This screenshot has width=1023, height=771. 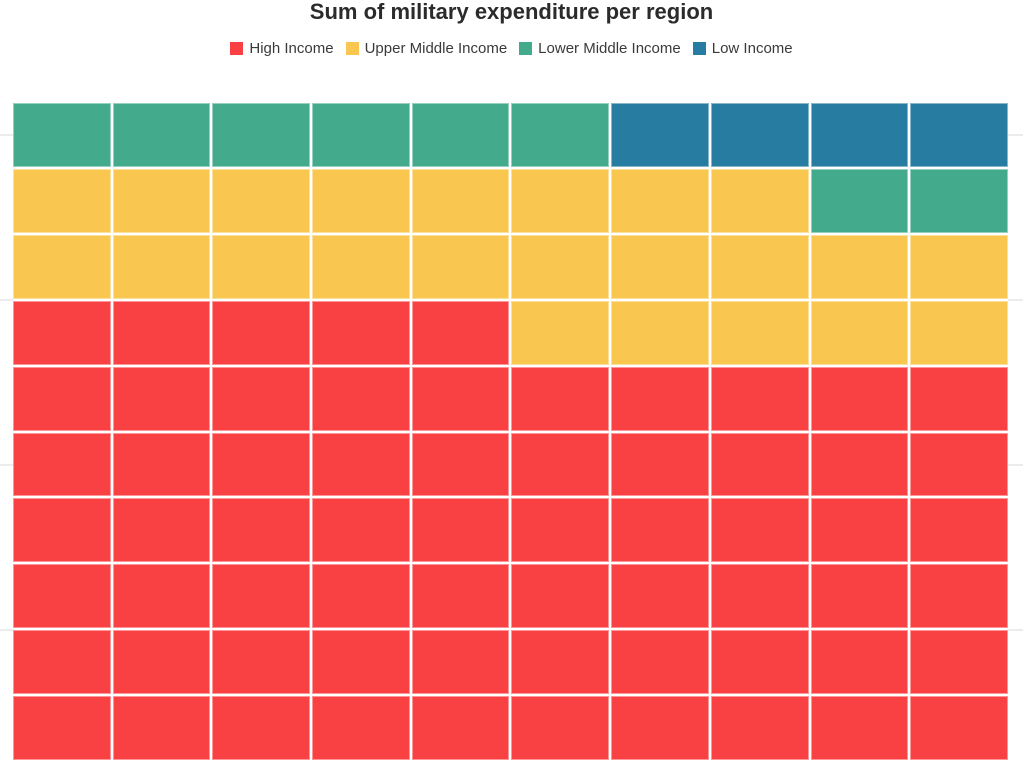 I want to click on legend-item-low-income: Low Income, so click(x=742, y=48).